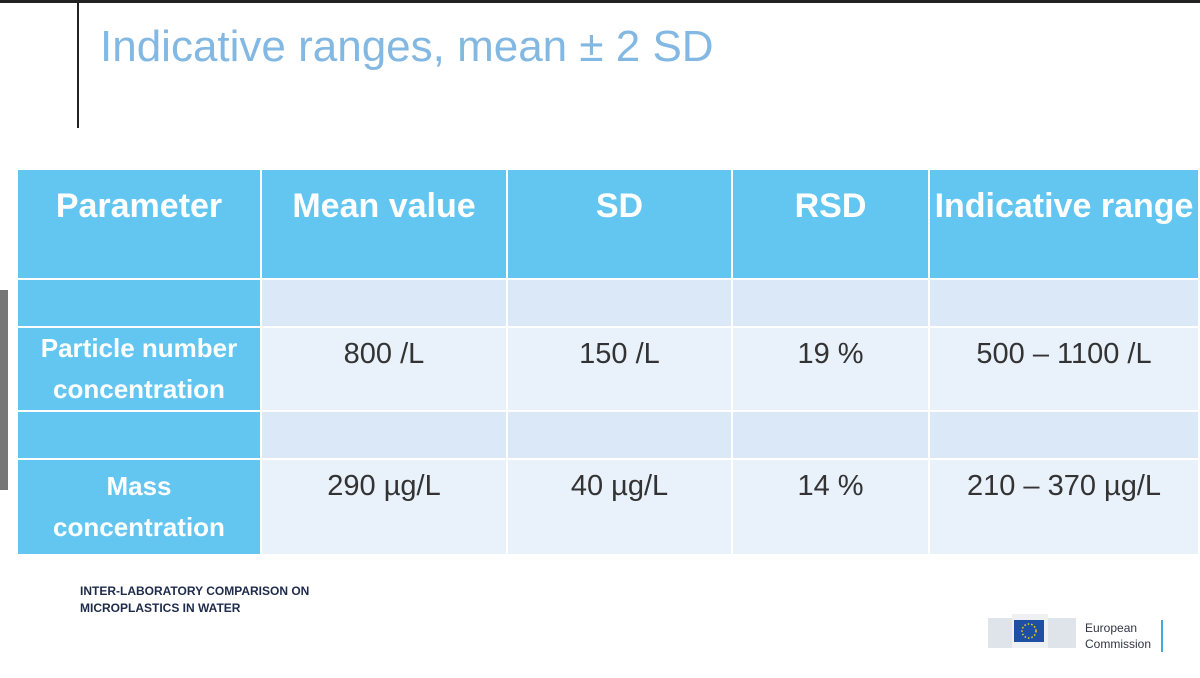 Image resolution: width=1200 pixels, height=678 pixels. I want to click on value-cell: 500 – 1100 /L, so click(1064, 369).